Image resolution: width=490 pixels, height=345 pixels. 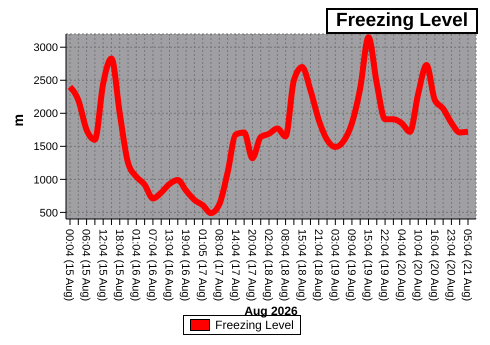 I want to click on y-tick-label: 2000, so click(x=46, y=114).